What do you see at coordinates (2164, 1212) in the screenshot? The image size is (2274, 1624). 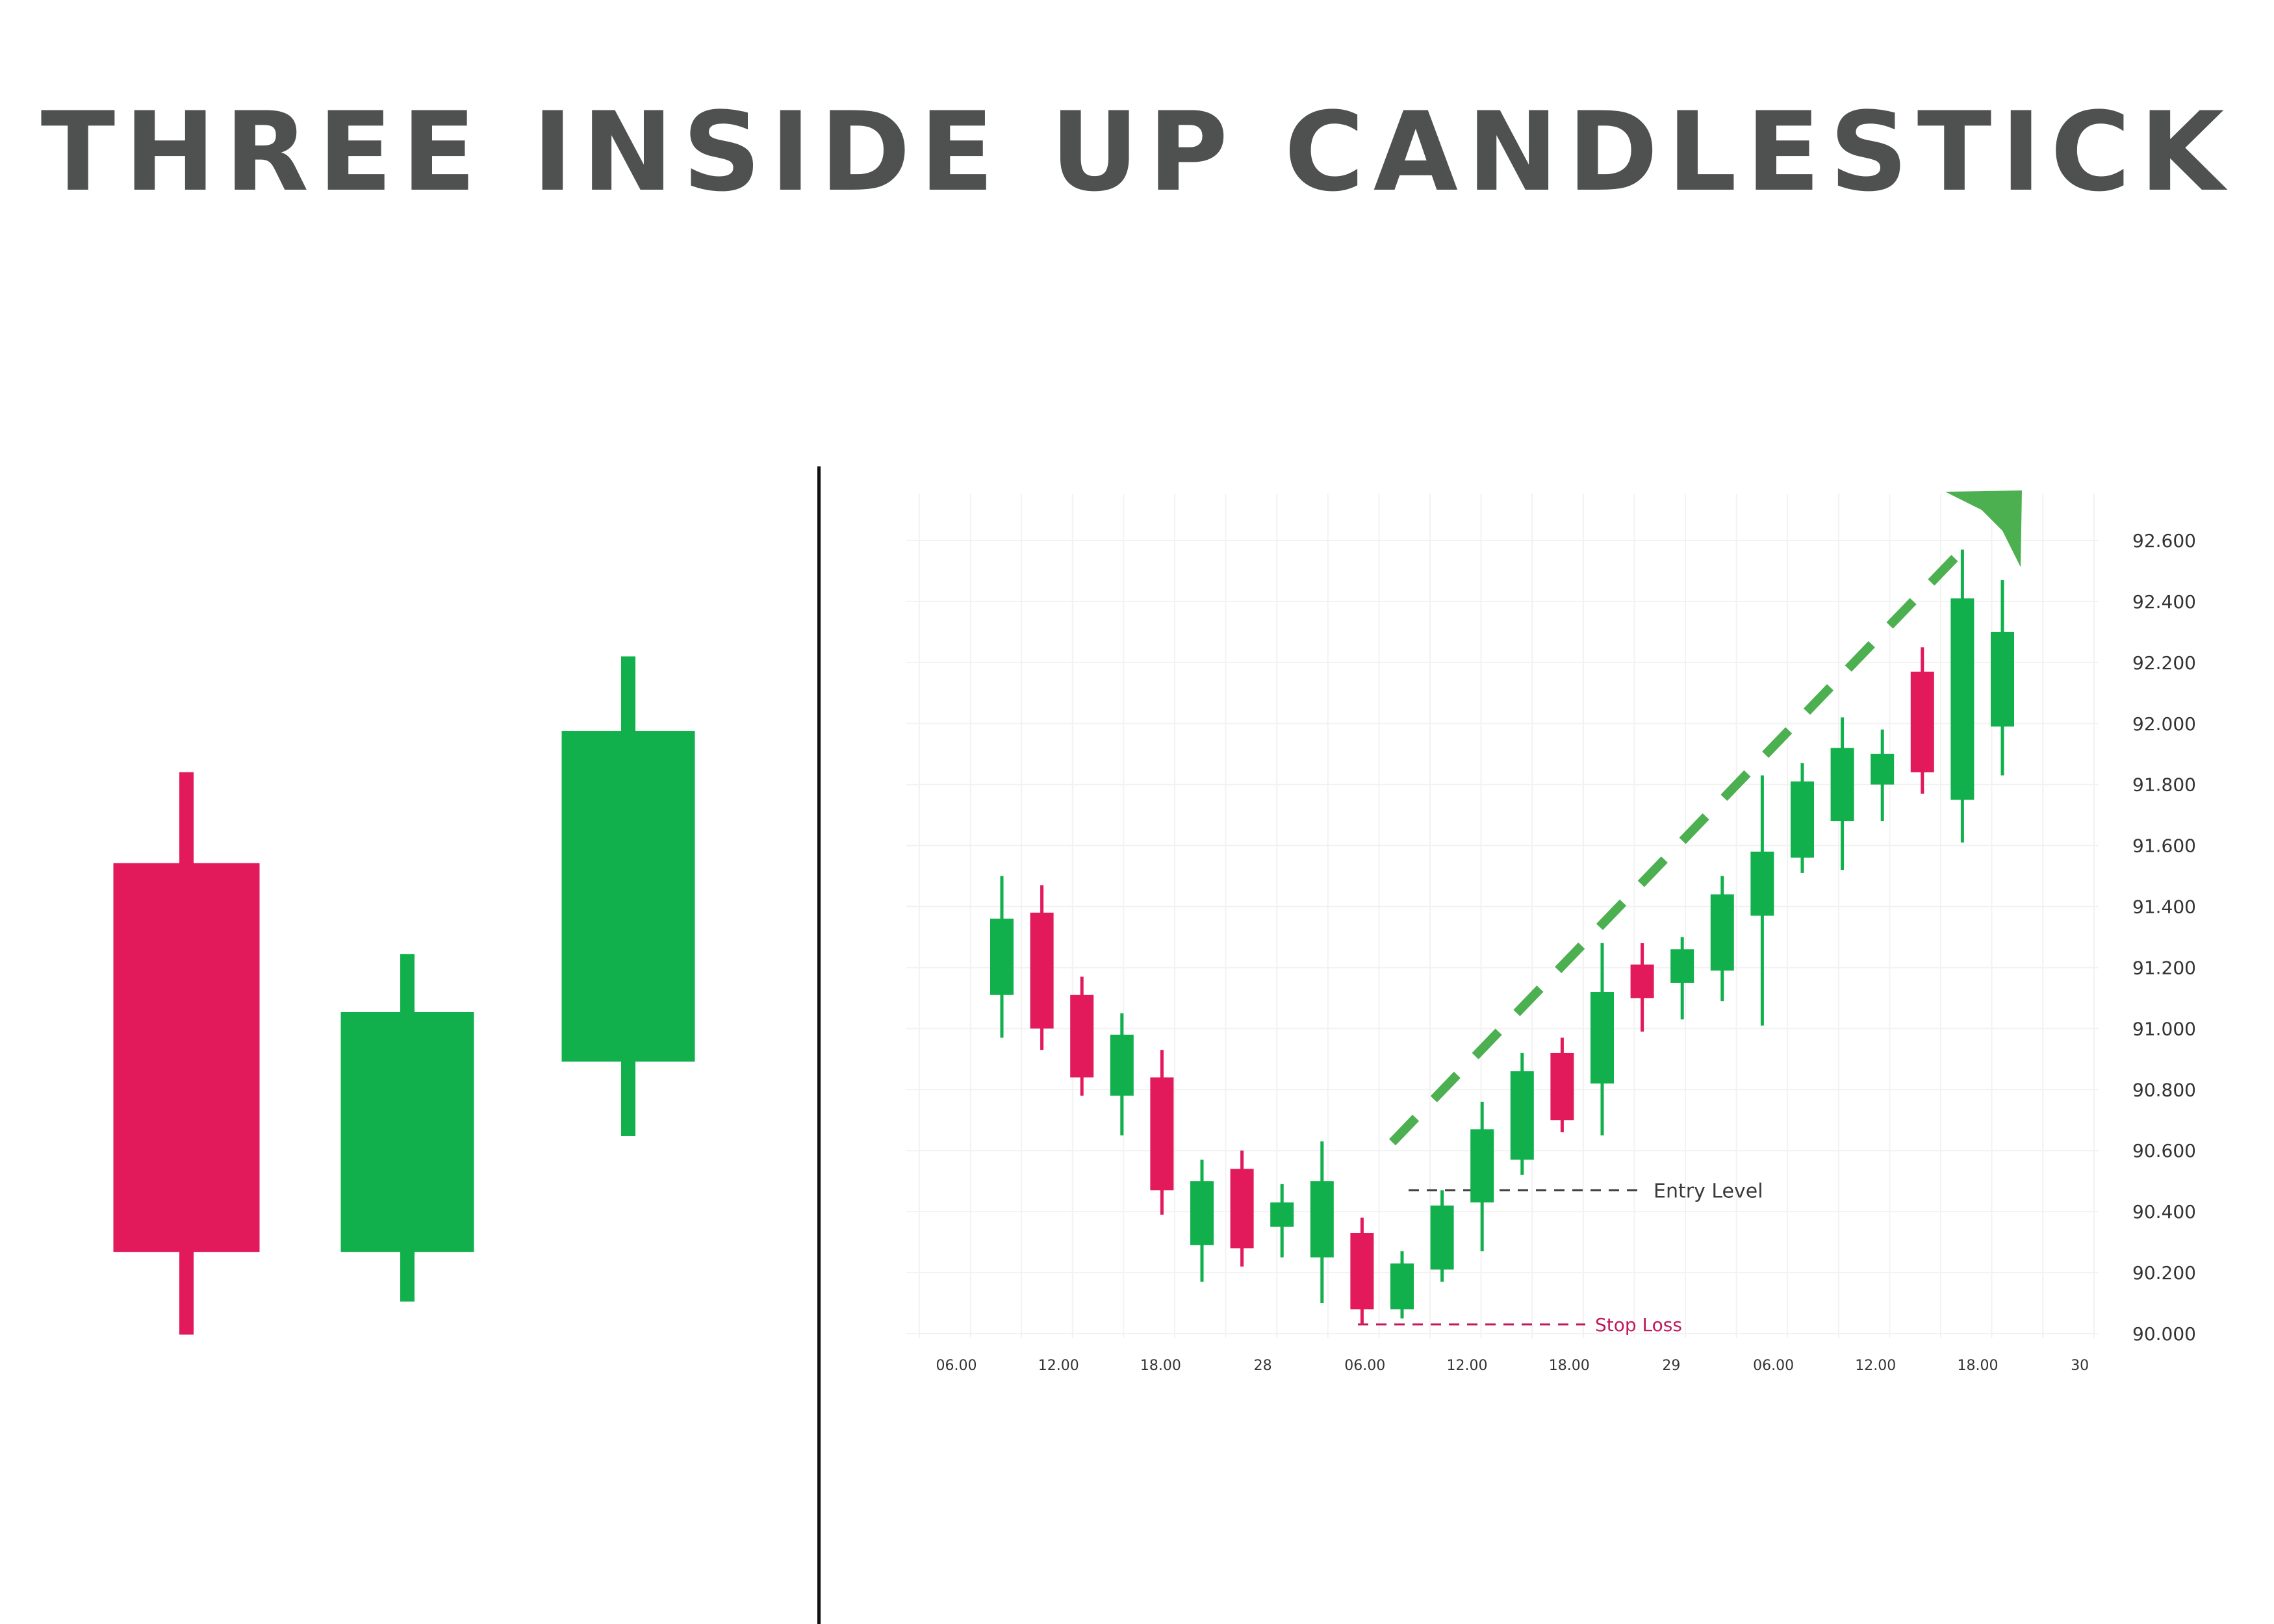 I see `y-tick-label: 90.400` at bounding box center [2164, 1212].